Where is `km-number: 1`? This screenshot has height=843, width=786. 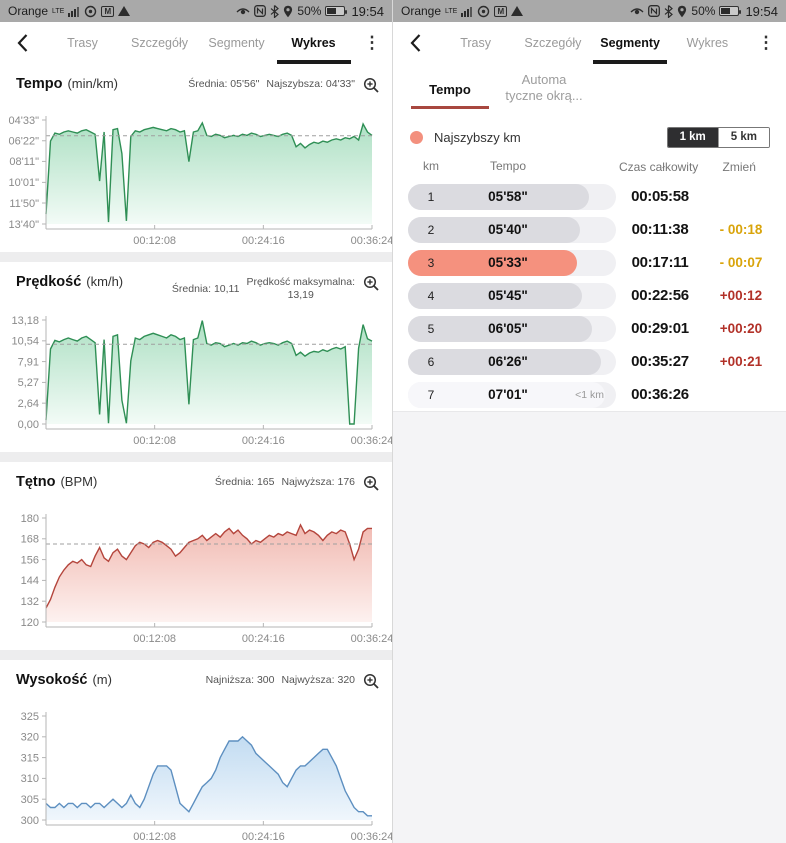 km-number: 1 is located at coordinates (431, 196).